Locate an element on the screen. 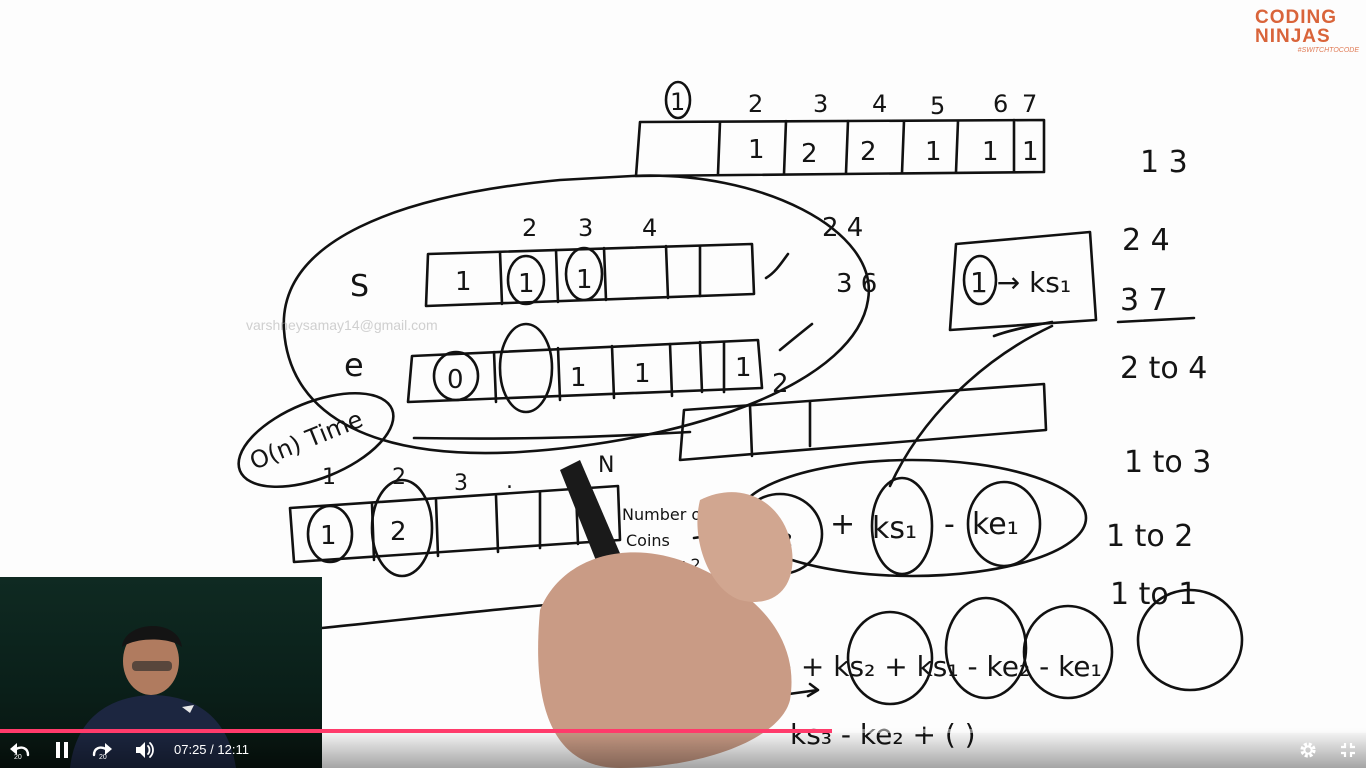 This screenshot has height=768, width=1366. logo-tagline: #SWITCHTOCODE is located at coordinates (1328, 50).